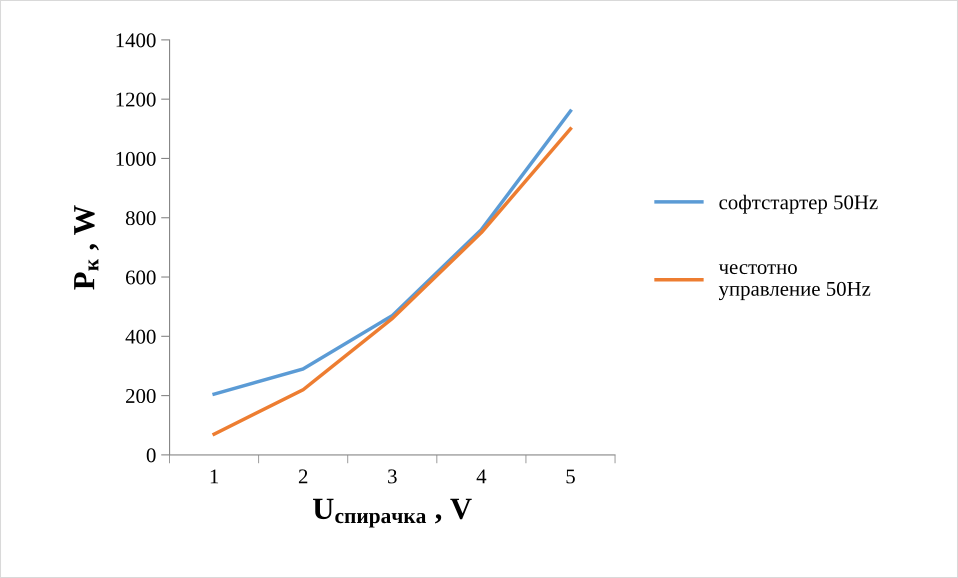  Describe the element at coordinates (136, 40) in the screenshot. I see `y-tick-label: 1400` at that location.